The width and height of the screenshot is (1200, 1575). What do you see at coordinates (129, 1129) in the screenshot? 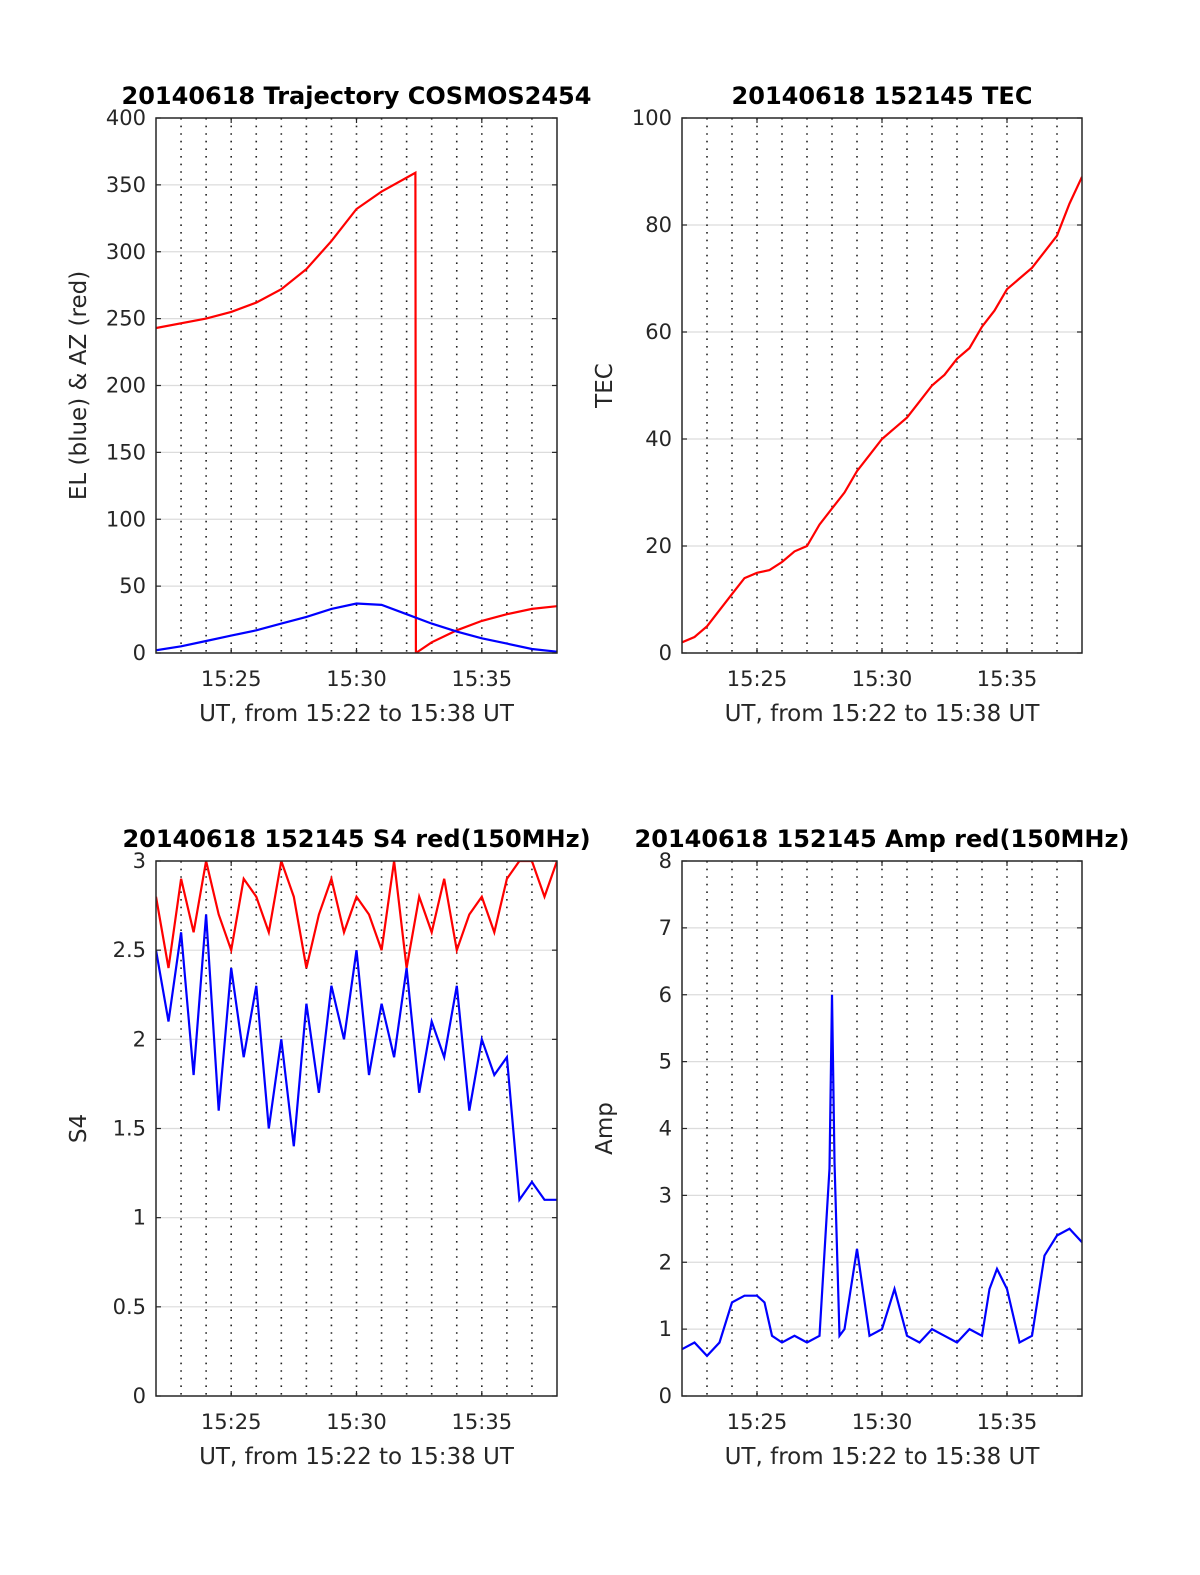
I see `y-tick-label: 1.5` at bounding box center [129, 1129].